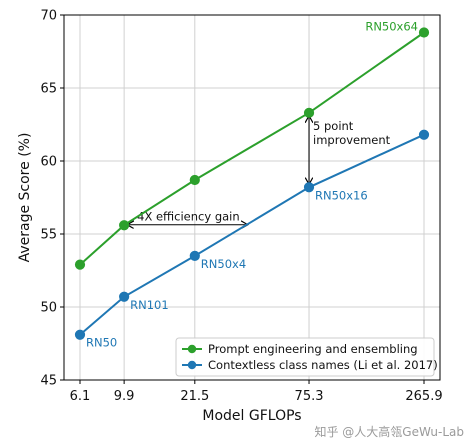 The height and width of the screenshot is (443, 474). What do you see at coordinates (25, 198) in the screenshot?
I see `y-axis-label: Average Score (%)` at bounding box center [25, 198].